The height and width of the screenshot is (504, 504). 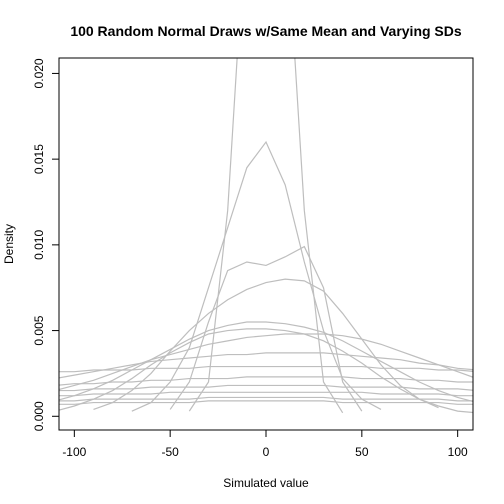 What do you see at coordinates (266, 452) in the screenshot?
I see `x-tick-label: 0` at bounding box center [266, 452].